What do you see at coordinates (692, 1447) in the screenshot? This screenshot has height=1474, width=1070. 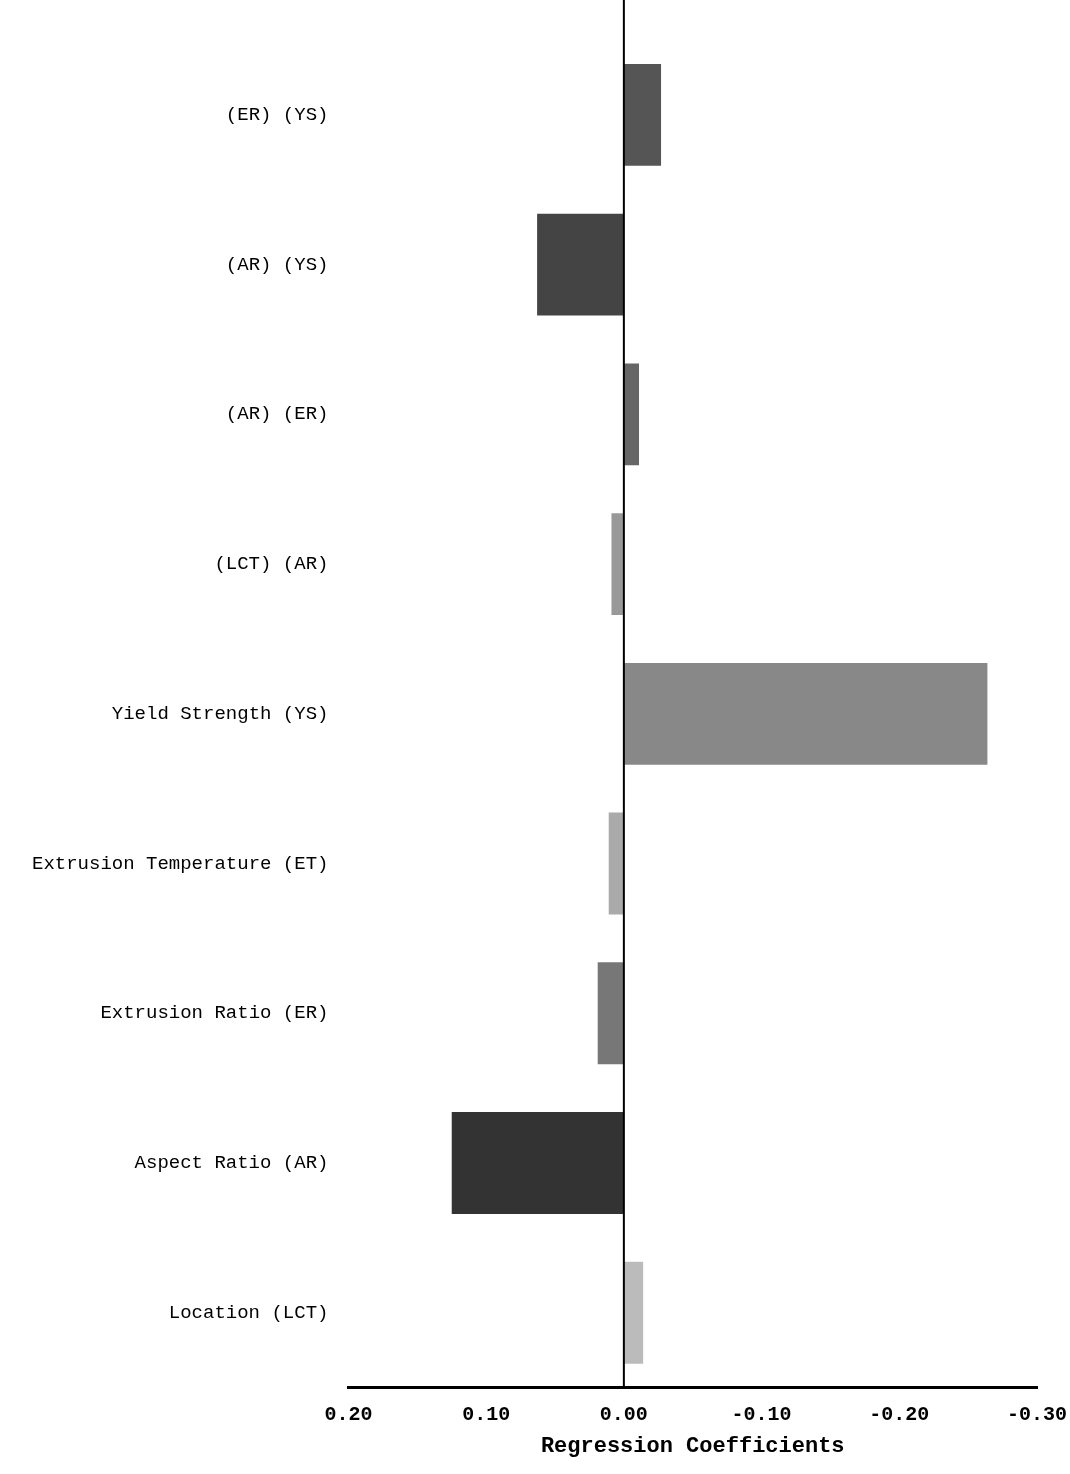 I see `x-axis-title: Regression Coefficients` at bounding box center [692, 1447].